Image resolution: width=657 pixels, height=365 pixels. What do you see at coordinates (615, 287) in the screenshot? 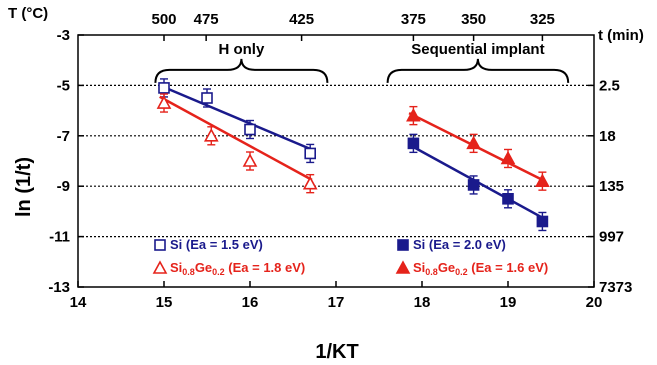
I see `right-tick-label: 7373` at bounding box center [615, 287].